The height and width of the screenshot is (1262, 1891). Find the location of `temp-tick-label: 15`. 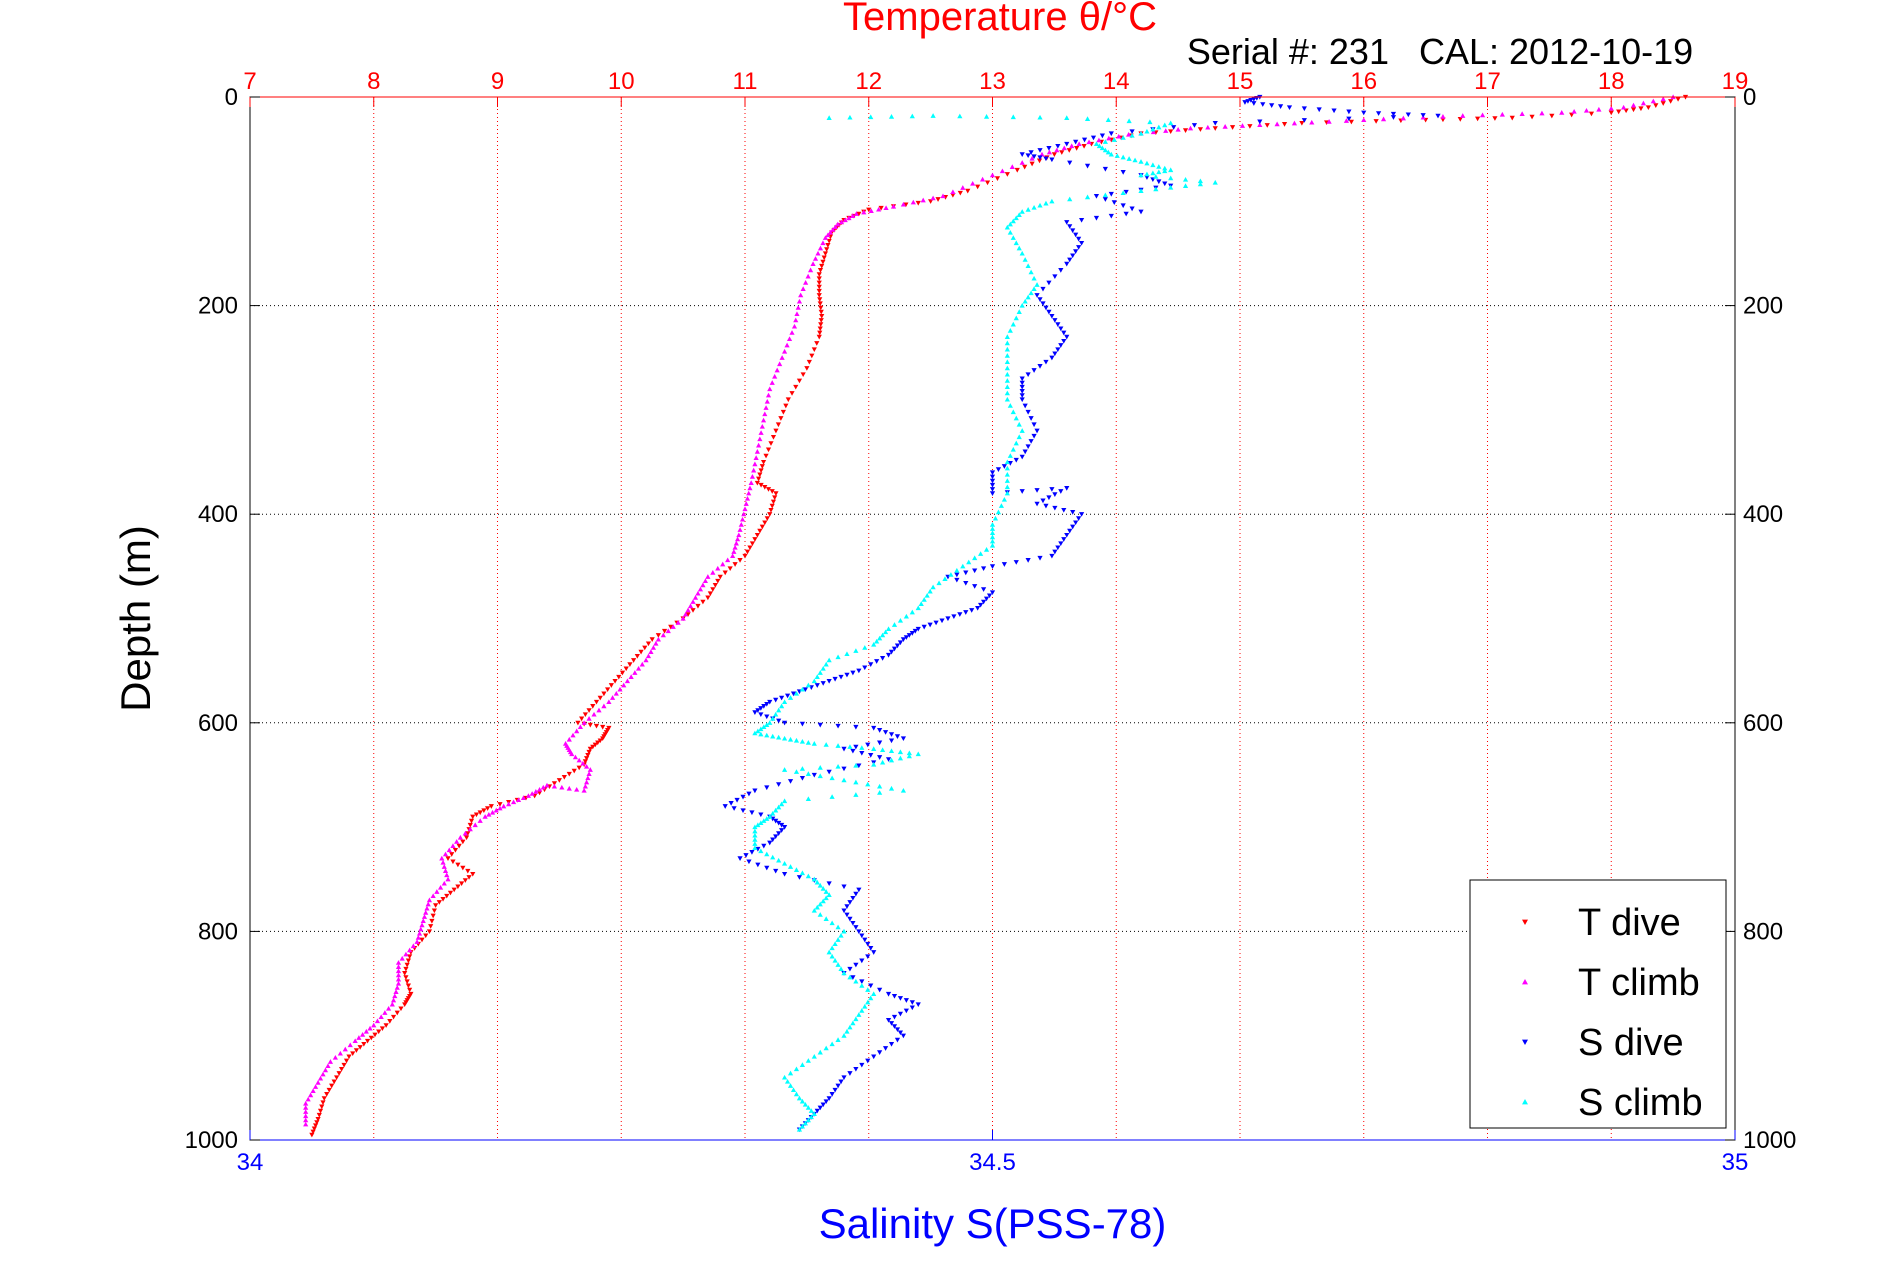

temp-tick-label: 15 is located at coordinates (1240, 81).